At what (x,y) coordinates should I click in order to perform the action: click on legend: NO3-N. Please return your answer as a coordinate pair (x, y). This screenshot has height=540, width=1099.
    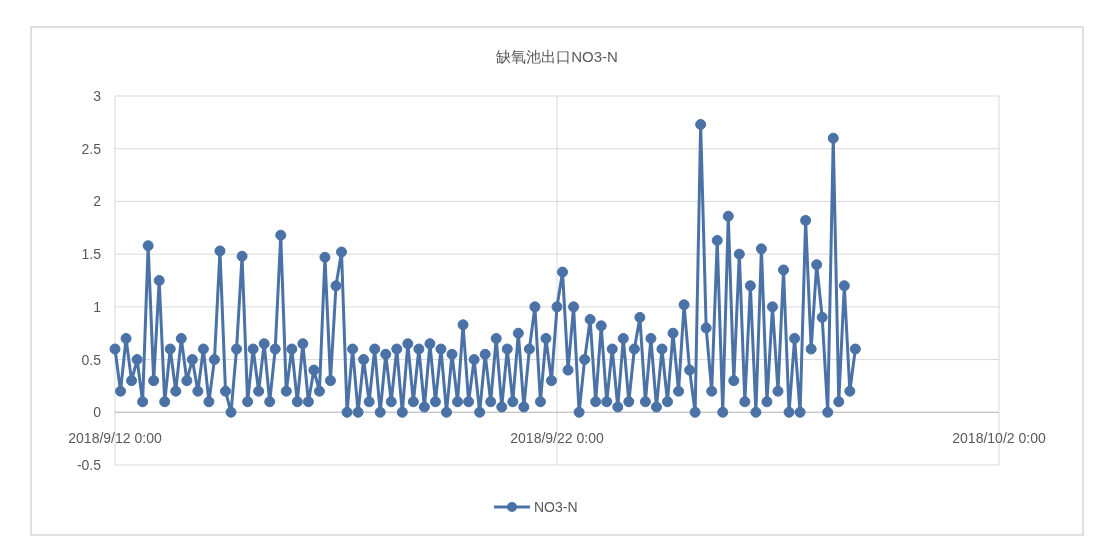
    Looking at the image, I should click on (536, 507).